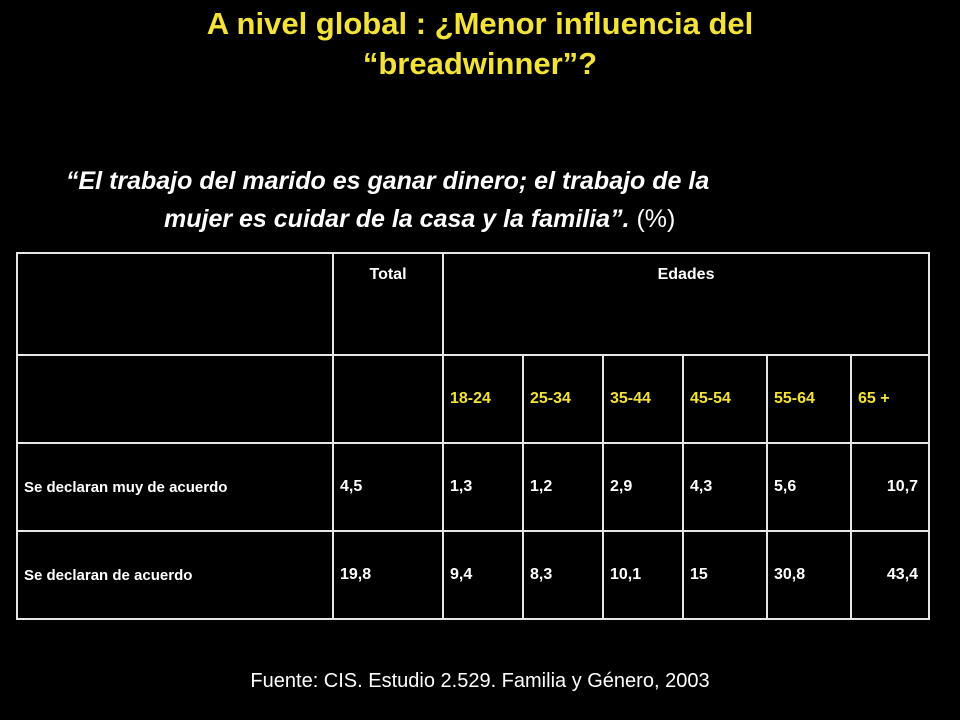  What do you see at coordinates (890, 399) in the screenshot?
I see `age-group-65-plus: 65 +` at bounding box center [890, 399].